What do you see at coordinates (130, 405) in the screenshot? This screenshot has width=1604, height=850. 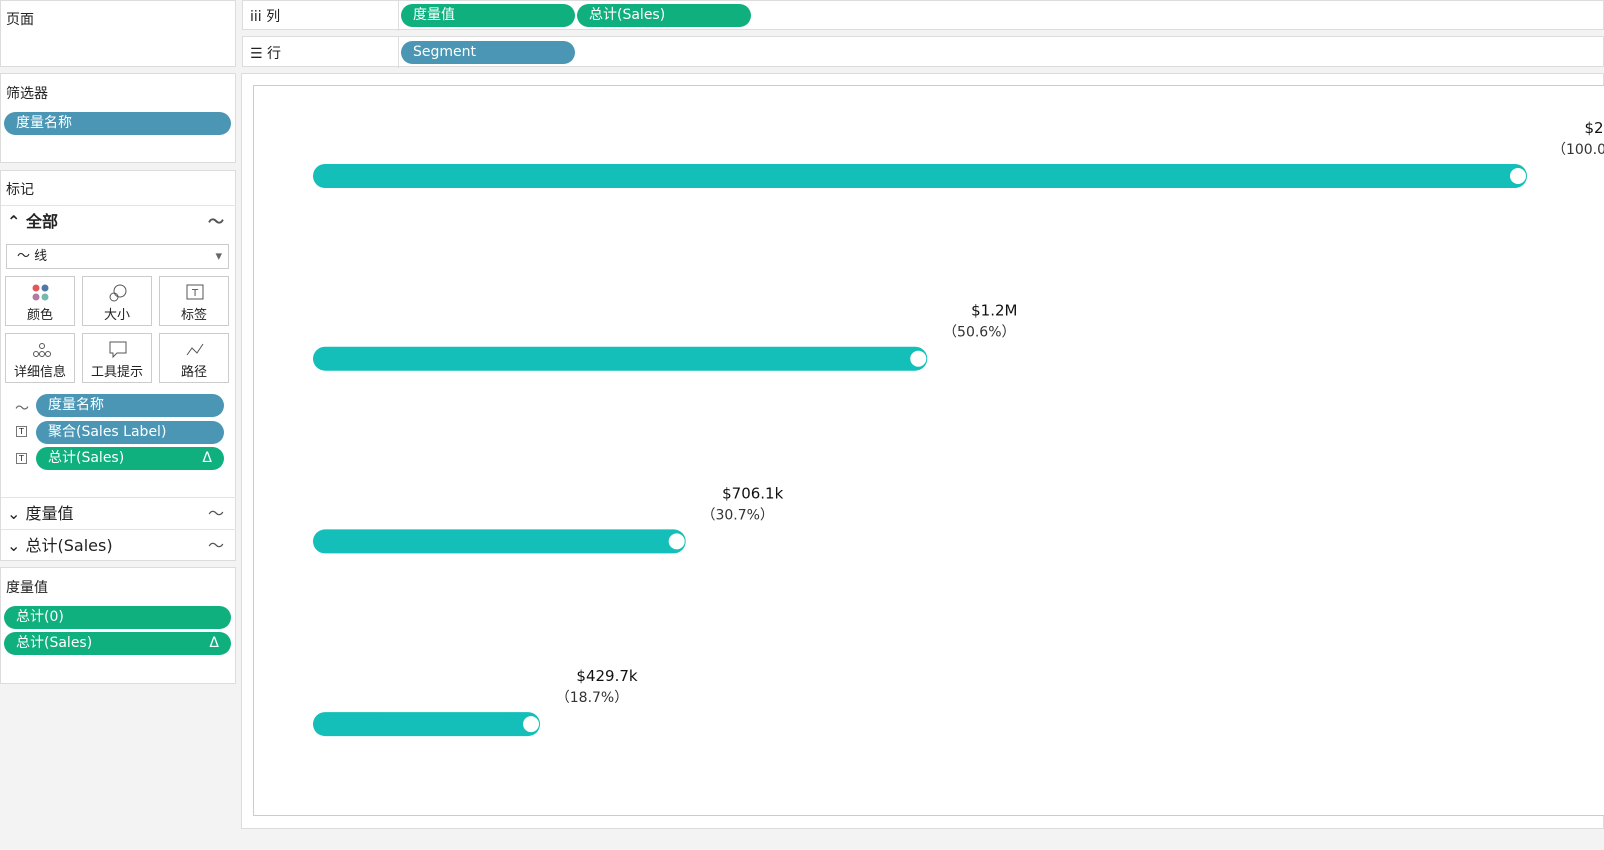 I see `mark-pill: 度量名称` at bounding box center [130, 405].